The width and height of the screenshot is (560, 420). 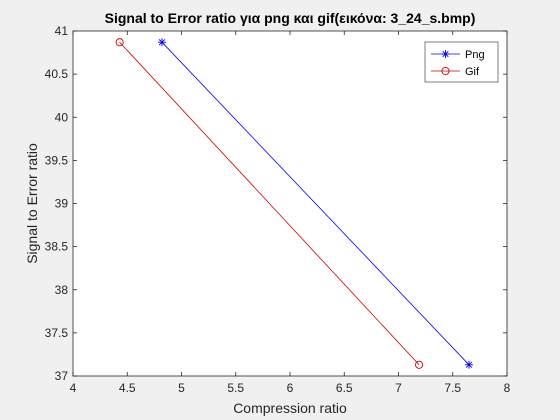 What do you see at coordinates (235, 388) in the screenshot?
I see `x-tick-label: 5.5` at bounding box center [235, 388].